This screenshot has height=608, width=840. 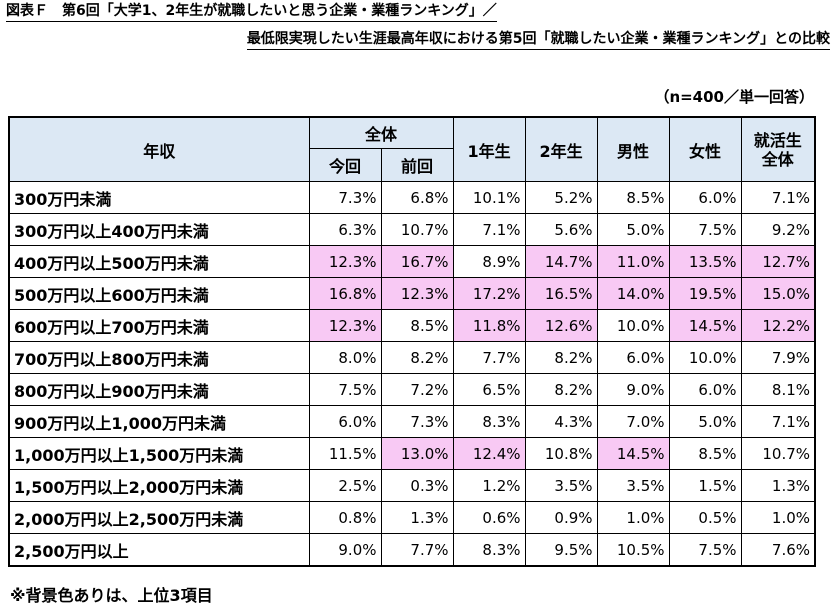 What do you see at coordinates (561, 229) in the screenshot?
I see `table-cell: 5.6%` at bounding box center [561, 229].